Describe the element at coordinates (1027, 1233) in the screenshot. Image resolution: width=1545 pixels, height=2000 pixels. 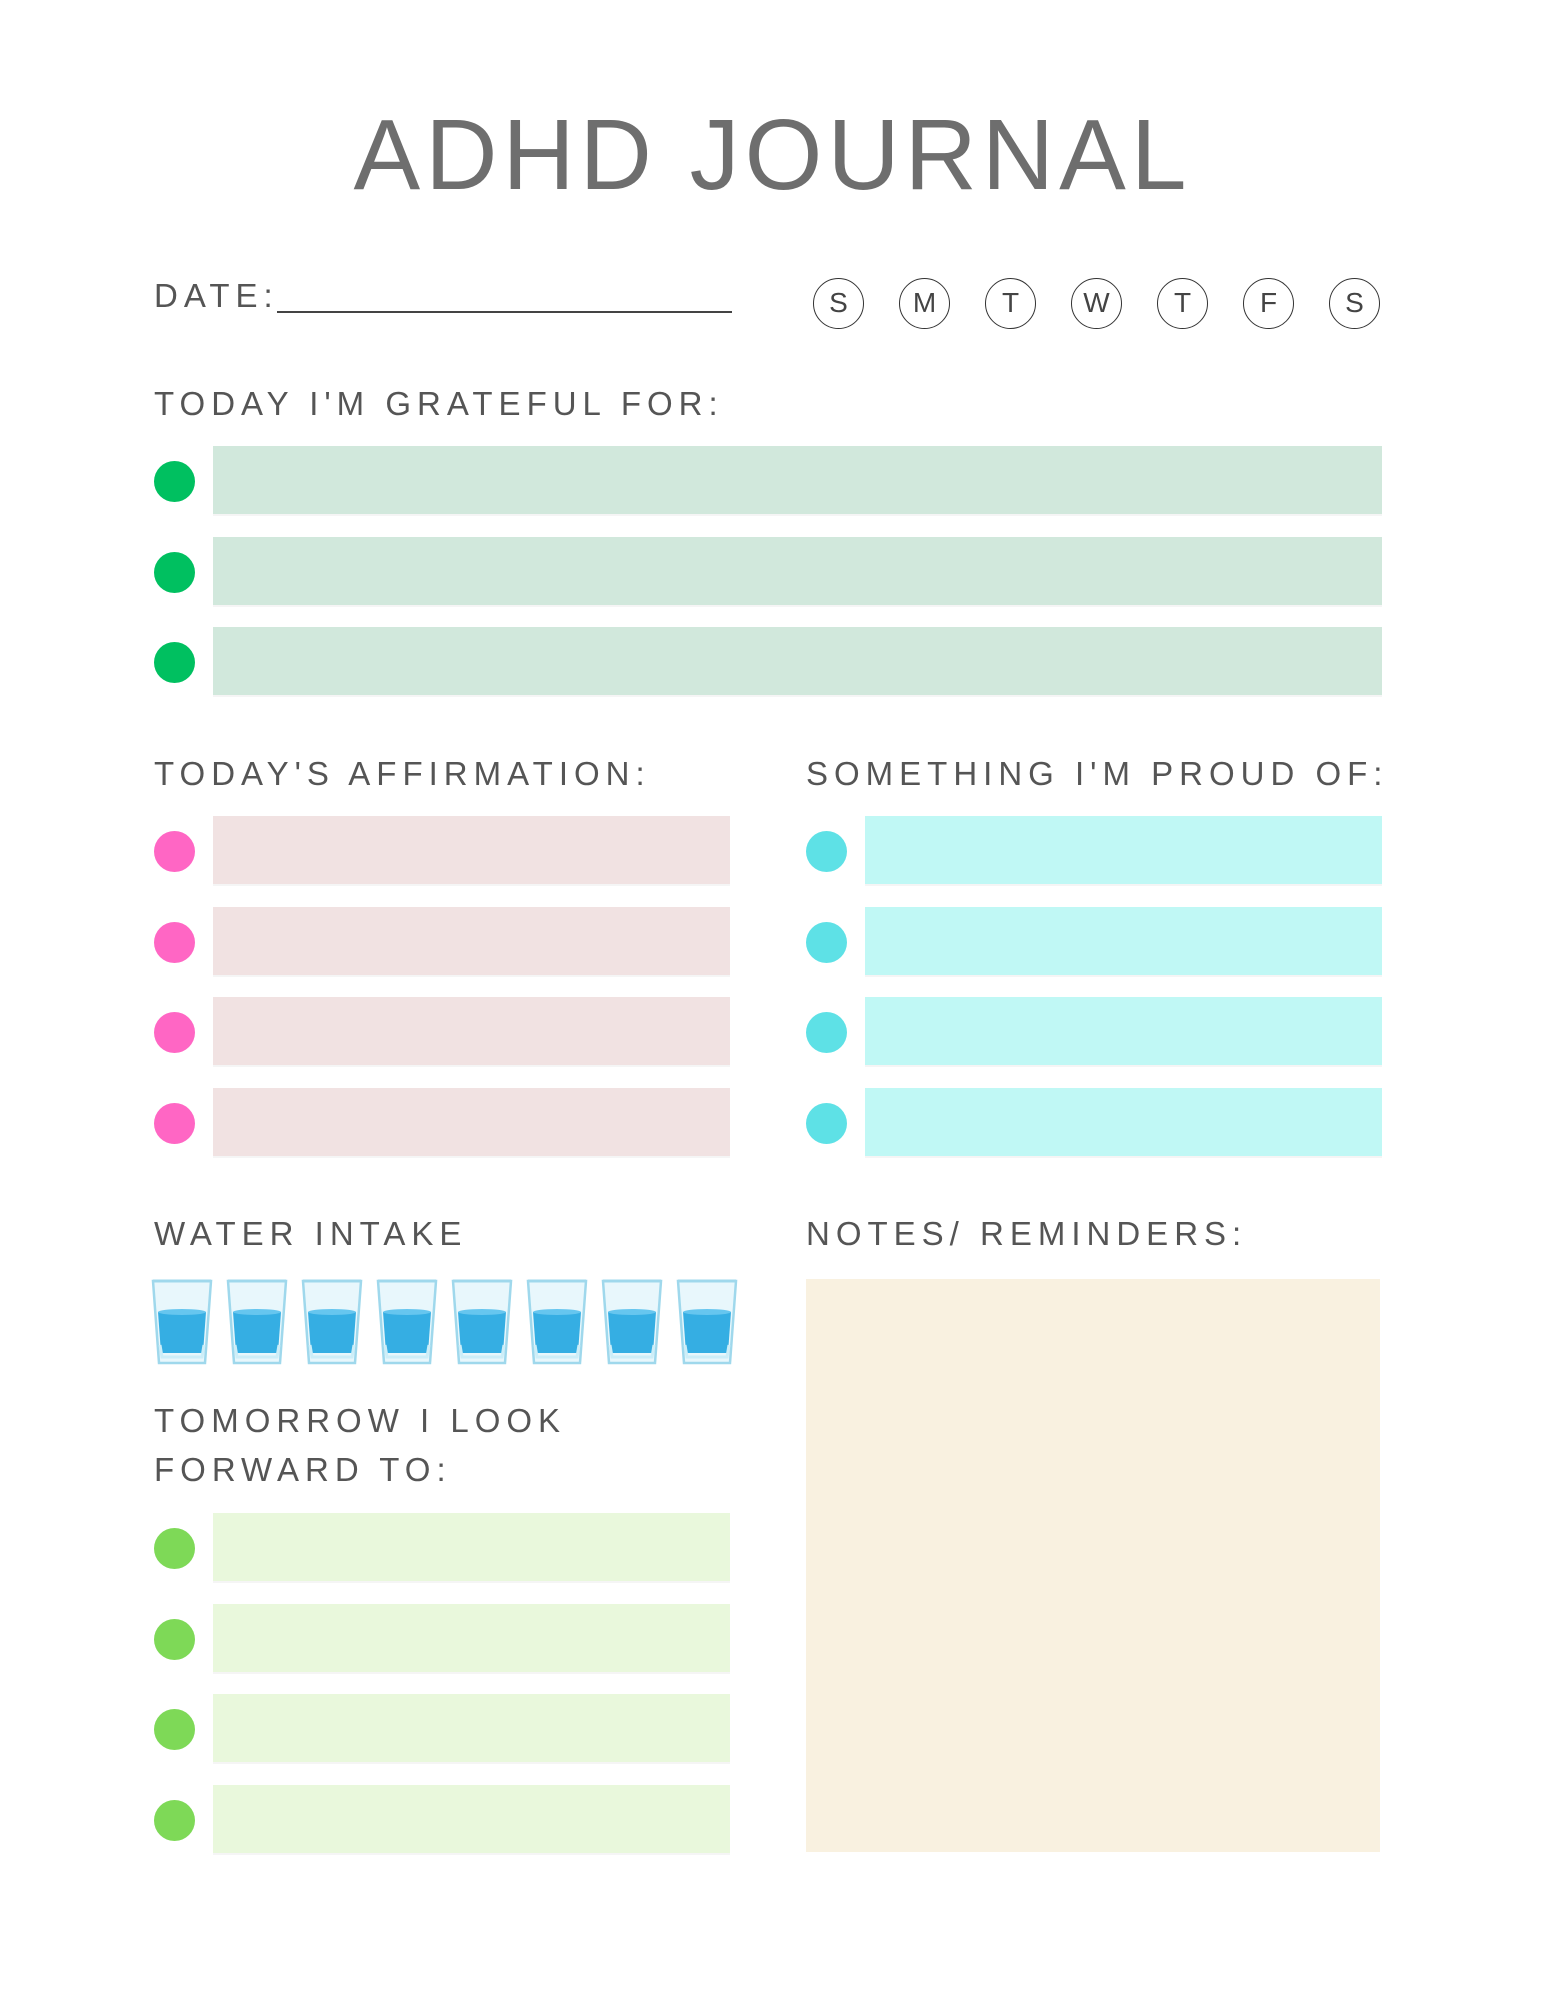
I see `notes-label: NOTES/ REMINDERS:` at that location.